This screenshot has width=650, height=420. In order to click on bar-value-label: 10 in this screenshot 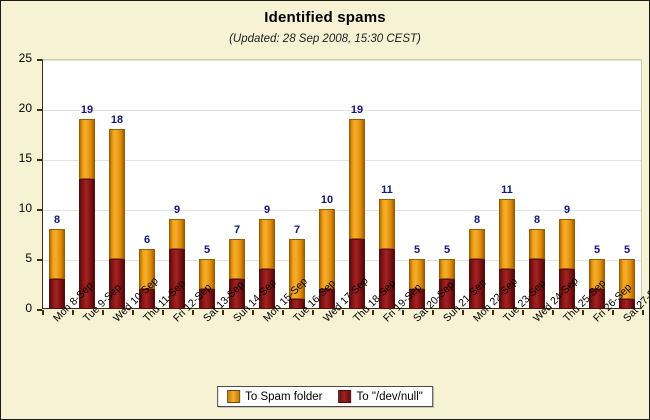, I will do `click(327, 200)`.